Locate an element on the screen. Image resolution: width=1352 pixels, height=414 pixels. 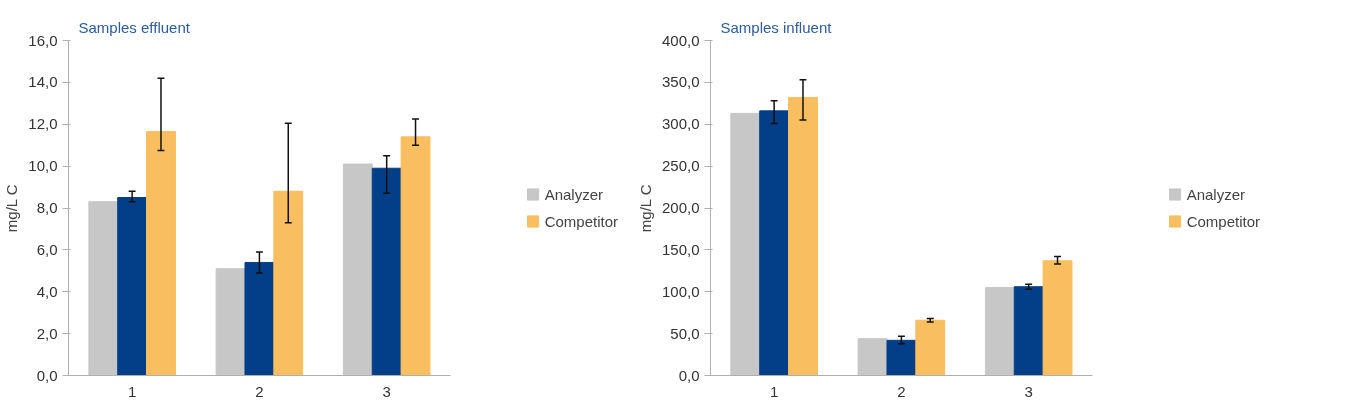
y-tick-label: 8,0 is located at coordinates (47, 207).